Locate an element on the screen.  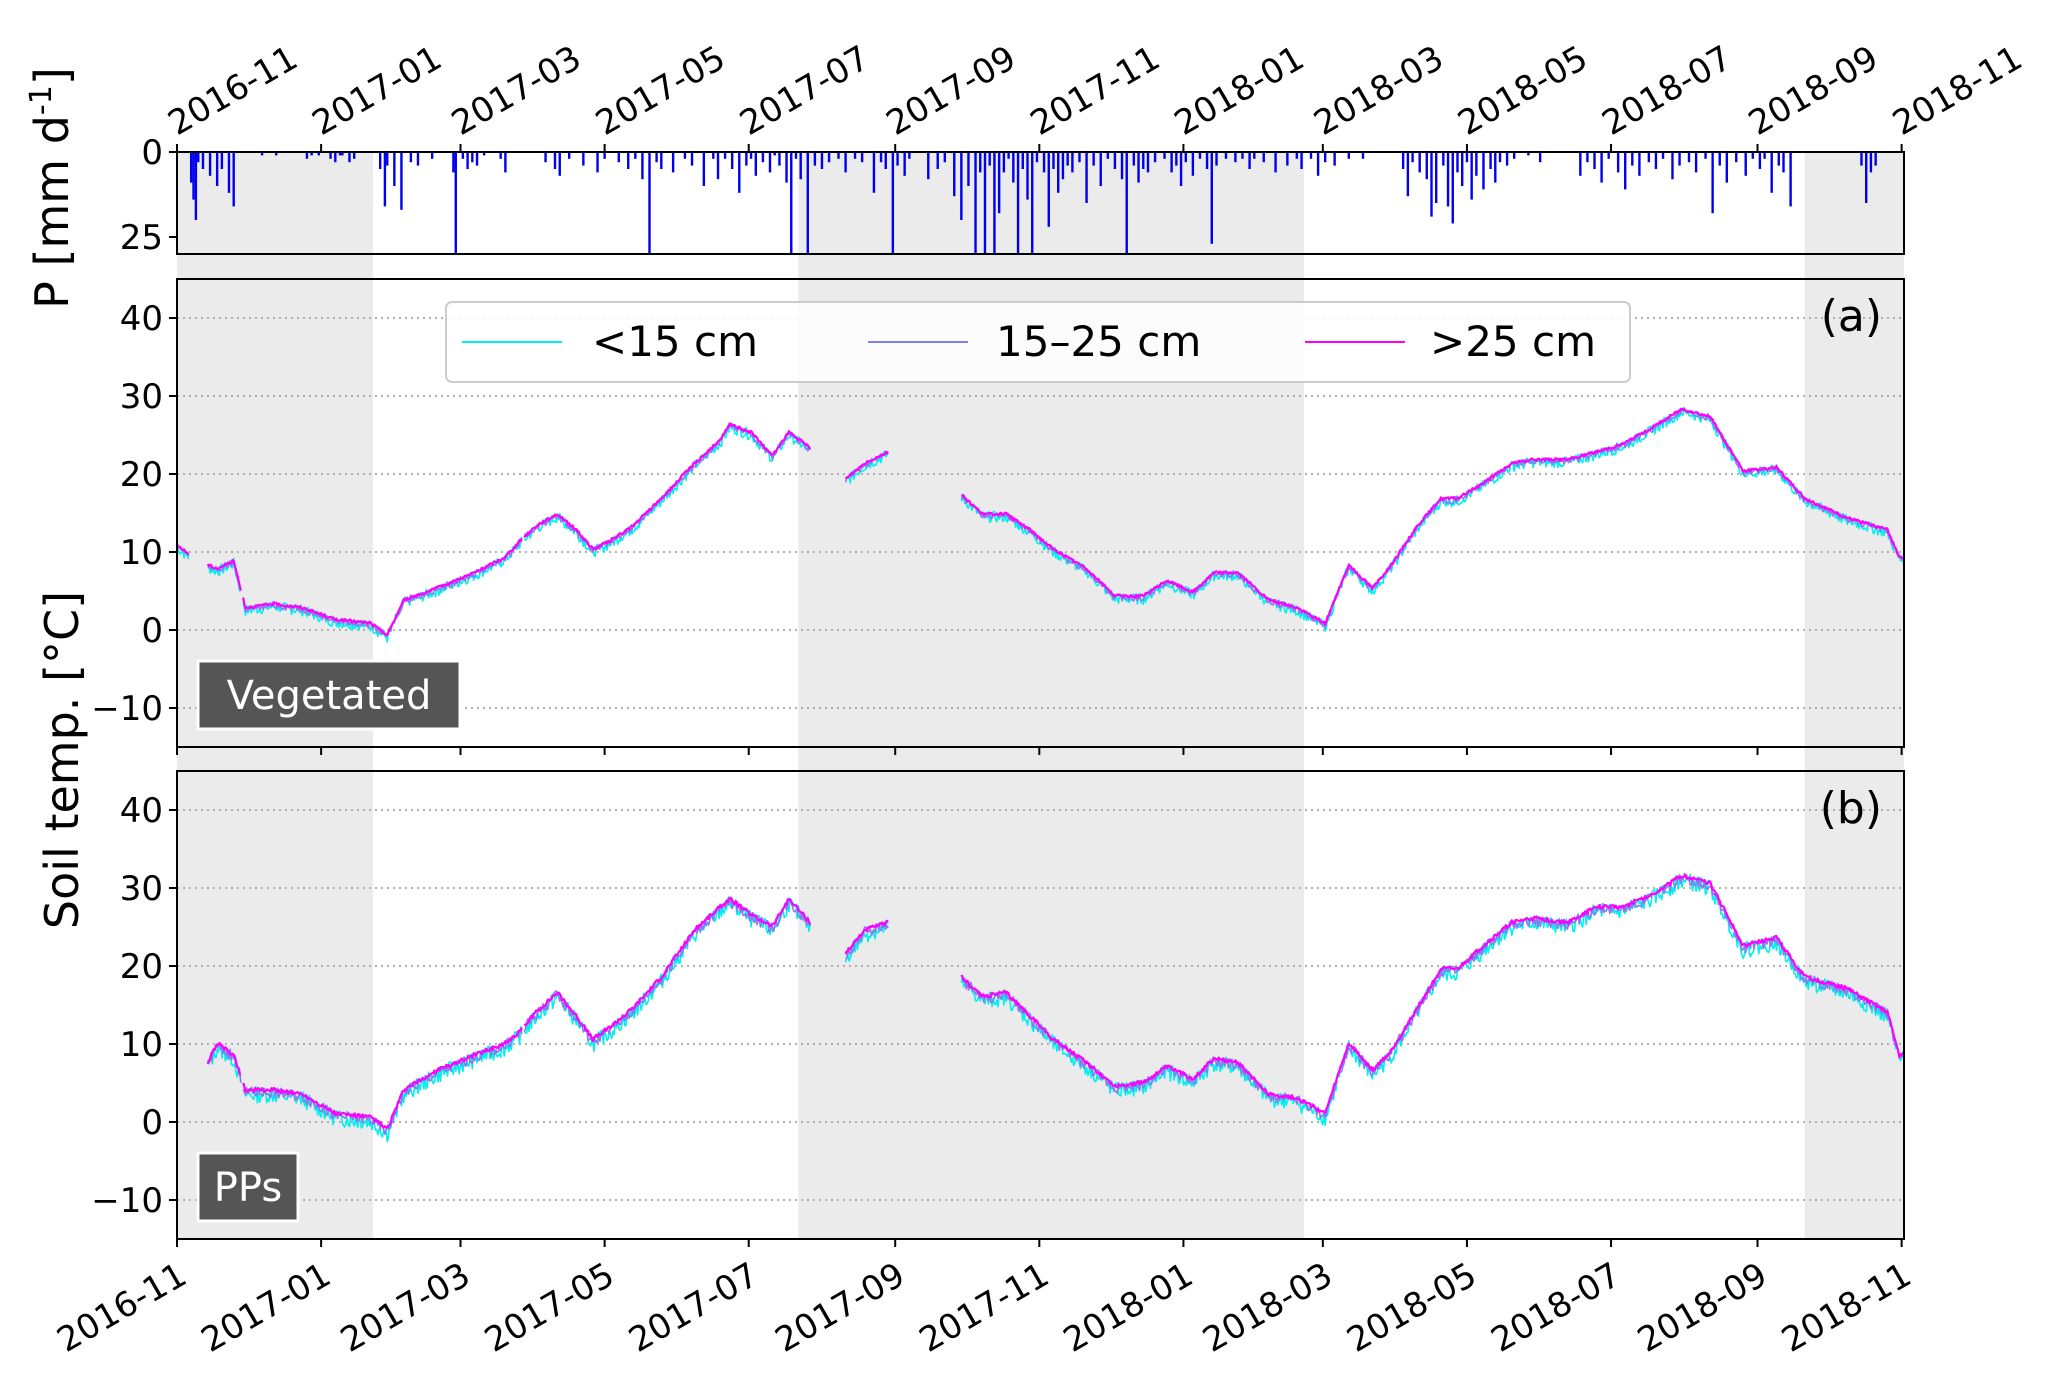
precipitation-panel: 0 25 is located at coordinates (1012, 206).